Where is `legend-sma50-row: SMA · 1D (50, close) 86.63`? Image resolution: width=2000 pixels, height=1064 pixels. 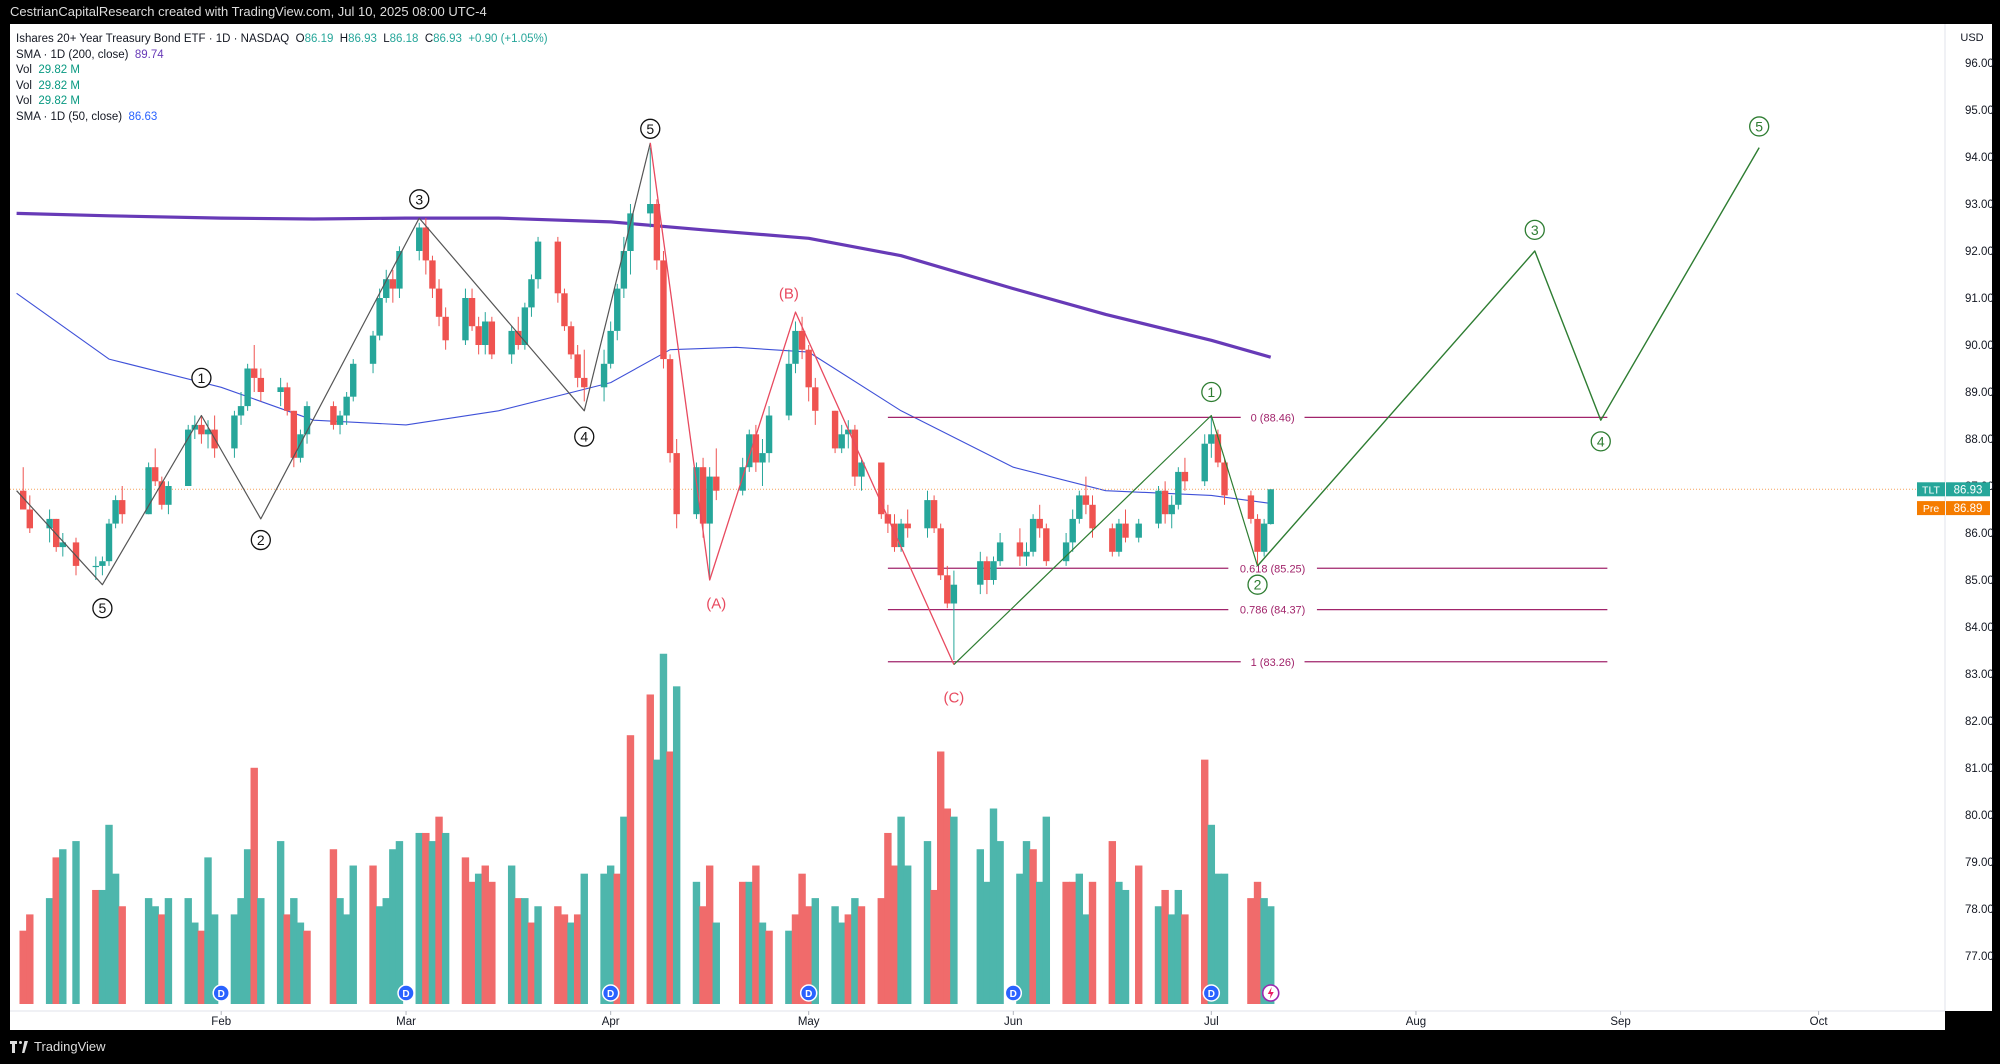
legend-sma50-row: SMA · 1D (50, close) 86.63 is located at coordinates (282, 118).